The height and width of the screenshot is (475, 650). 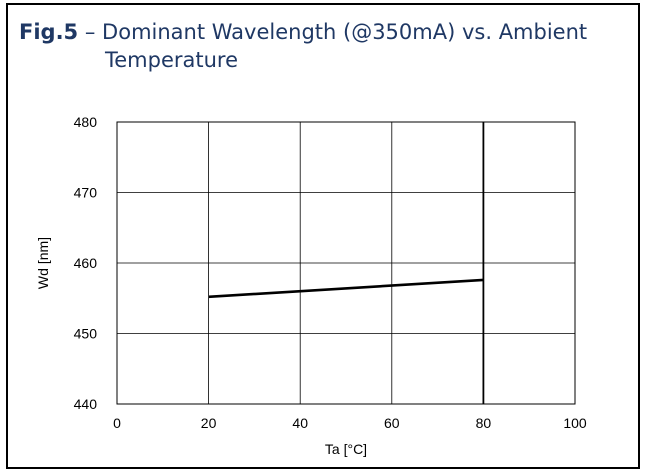 I want to click on y-tick-labels: 440 450 460 470 480, so click(x=86, y=263).